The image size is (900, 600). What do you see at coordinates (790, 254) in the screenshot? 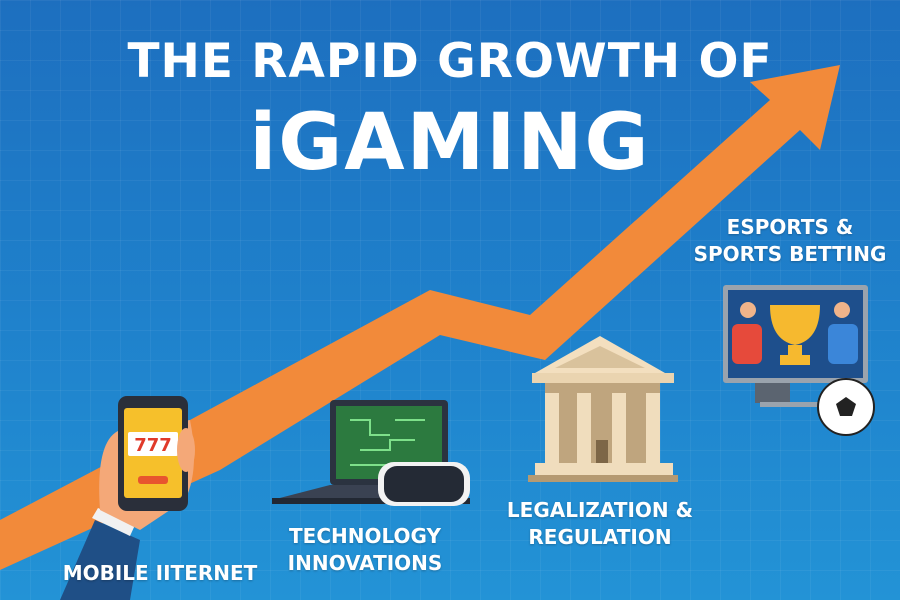
I see `label-line: SPORTS BETTING` at bounding box center [790, 254].